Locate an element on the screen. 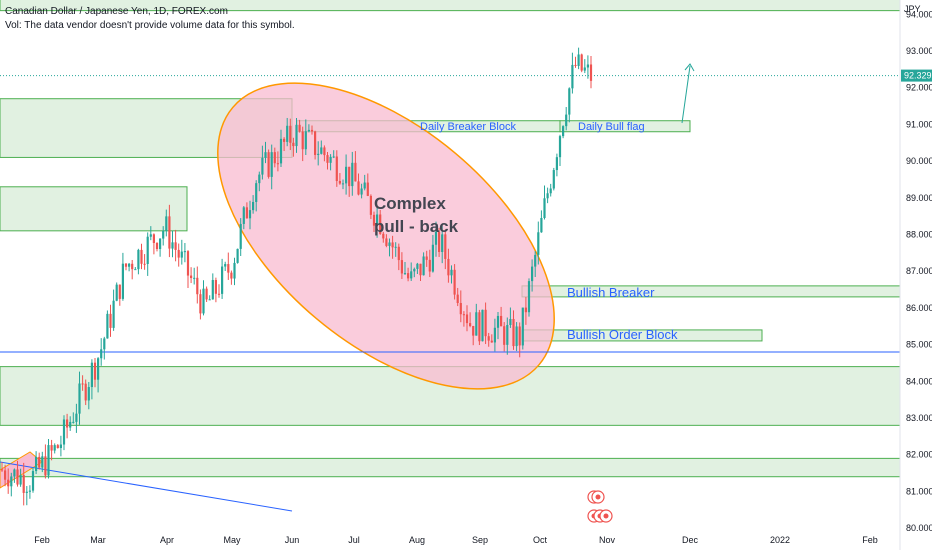 This screenshot has width=932, height=550. bullish-order-block-label: Bullish Order Block is located at coordinates (622, 334).